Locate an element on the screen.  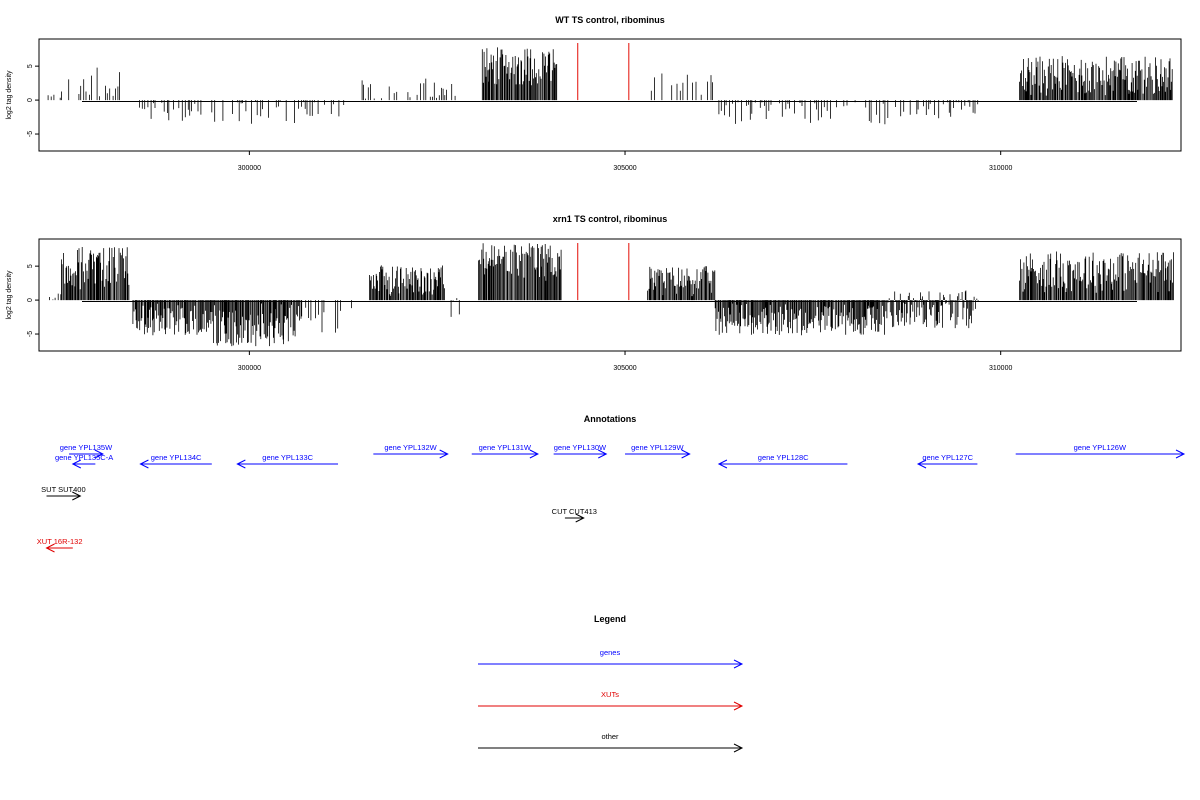
annotation-feature: gene YPL131W is located at coordinates (505, 451).